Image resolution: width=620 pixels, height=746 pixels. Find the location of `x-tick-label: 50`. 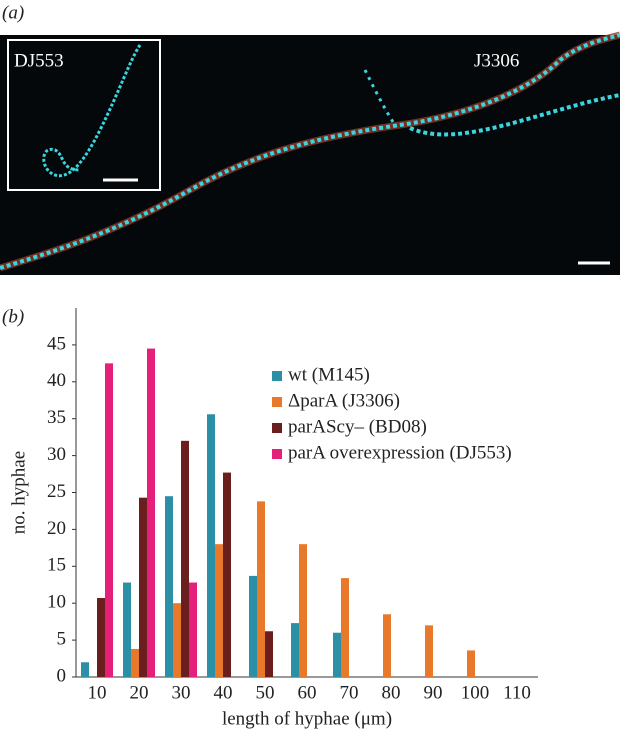

x-tick-label: 50 is located at coordinates (265, 692).